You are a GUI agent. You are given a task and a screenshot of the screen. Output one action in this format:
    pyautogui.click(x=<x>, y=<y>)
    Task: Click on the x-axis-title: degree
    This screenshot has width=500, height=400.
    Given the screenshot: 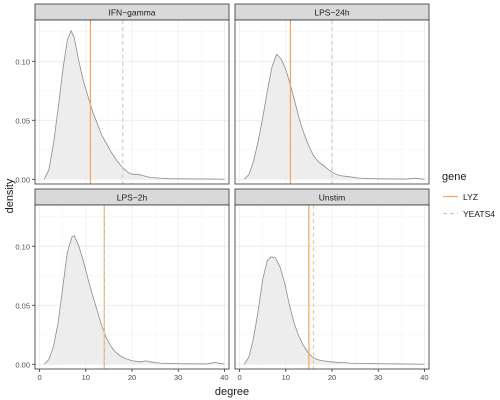 What is the action you would take?
    pyautogui.click(x=232, y=392)
    